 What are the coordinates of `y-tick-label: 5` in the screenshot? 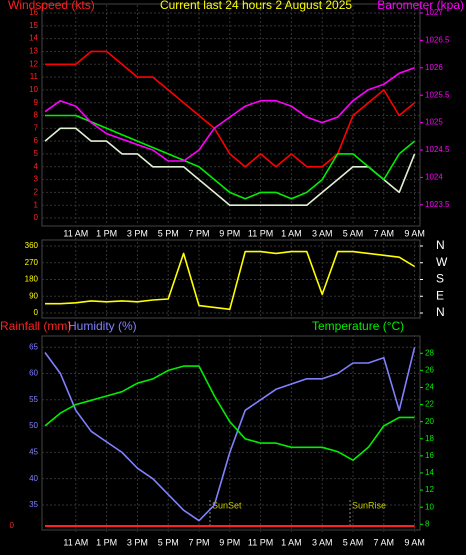 It's located at (36, 153).